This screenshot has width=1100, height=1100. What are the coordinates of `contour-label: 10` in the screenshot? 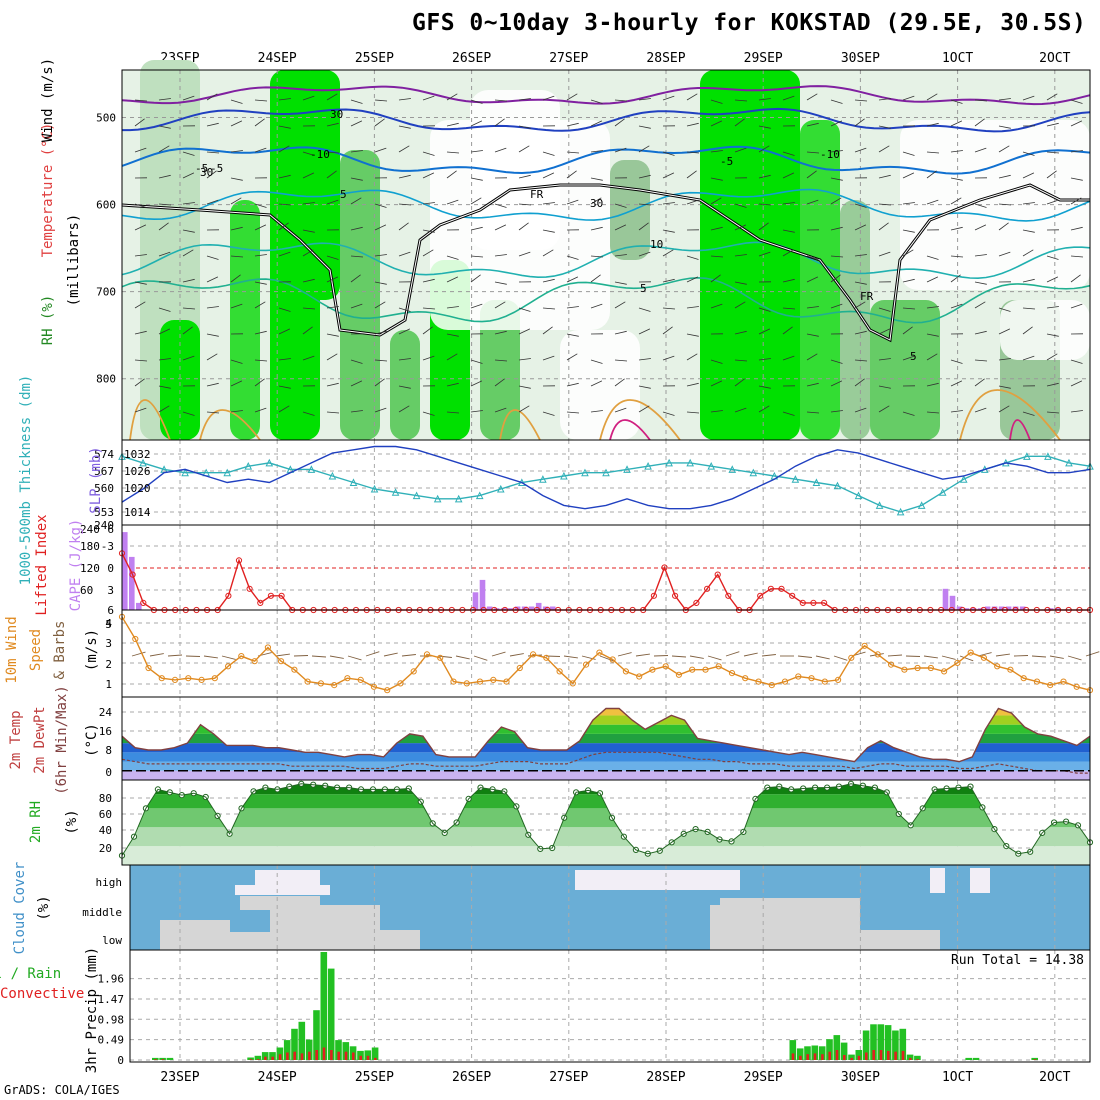 It's located at (656, 244).